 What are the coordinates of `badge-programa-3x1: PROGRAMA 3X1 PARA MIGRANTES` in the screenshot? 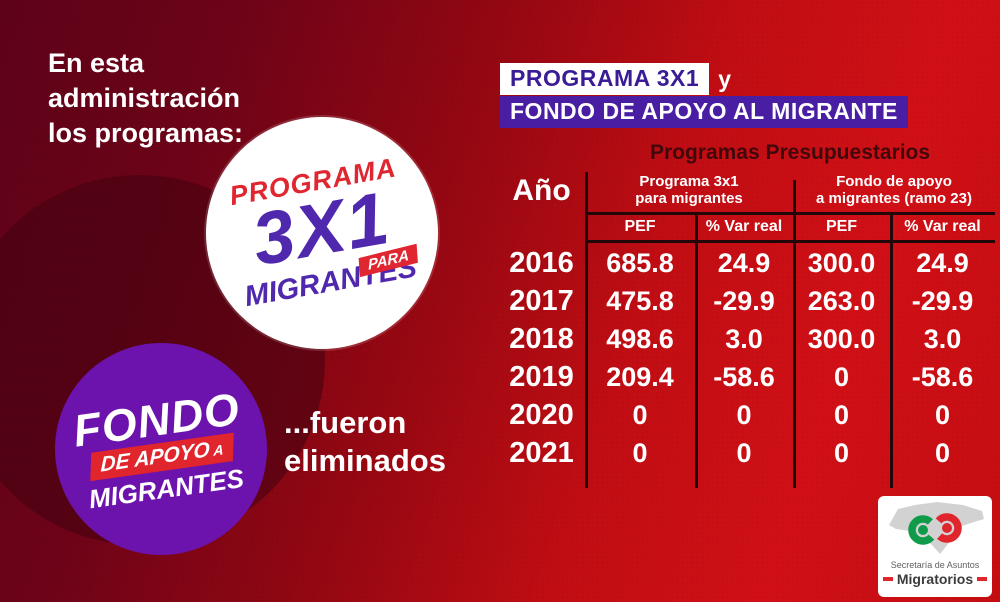 It's located at (322, 233).